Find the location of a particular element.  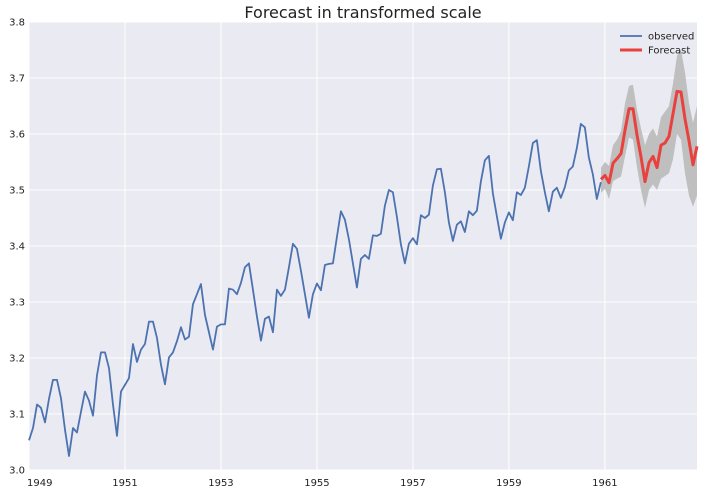

y-tick-label: 3.6 is located at coordinates (17, 135).